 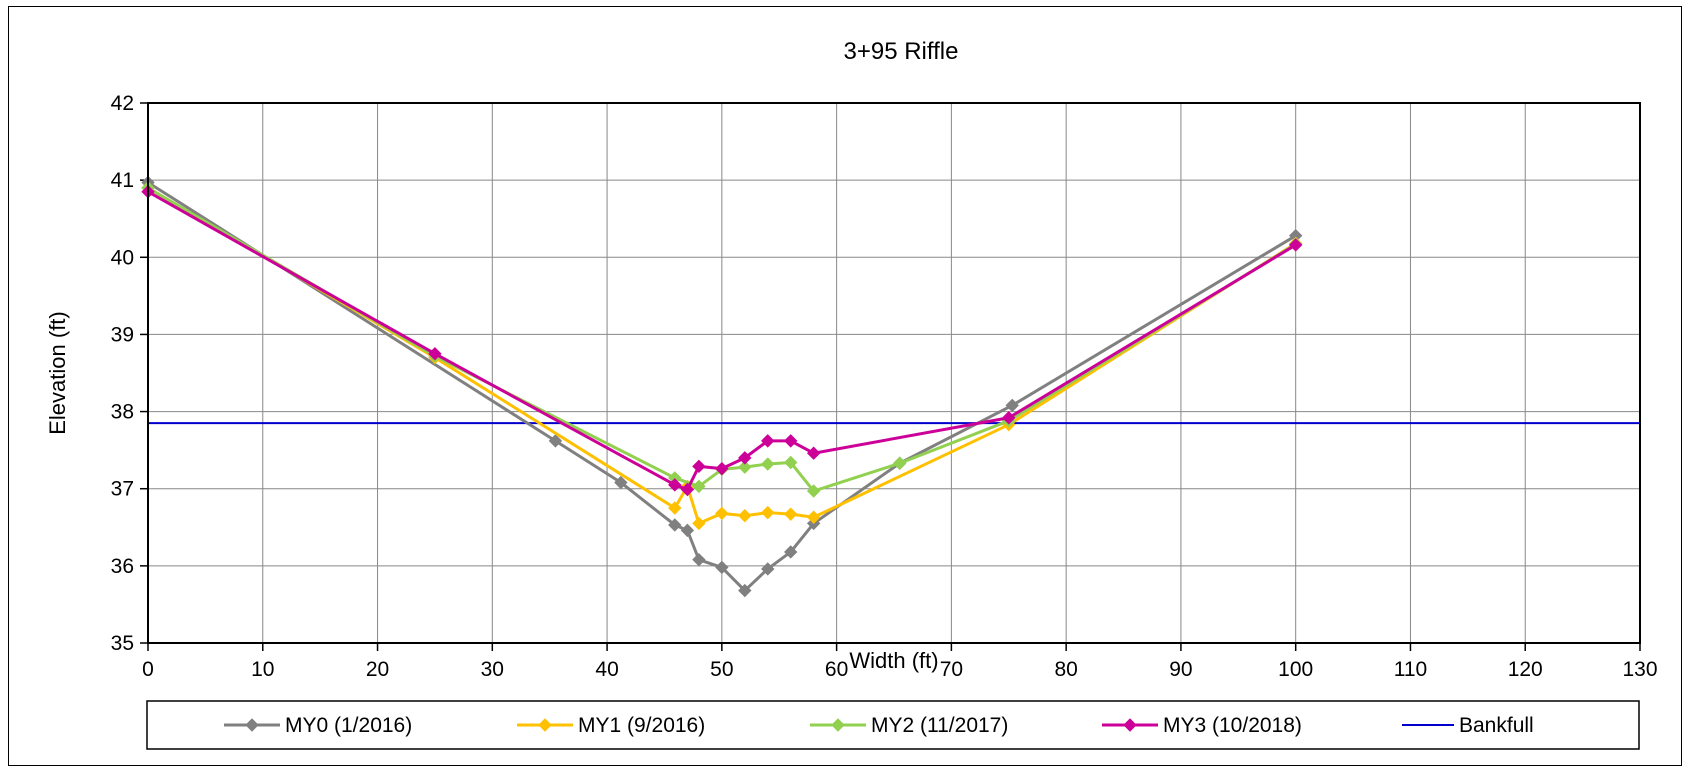 What do you see at coordinates (1496, 725) in the screenshot?
I see `legend-label: Bankfull` at bounding box center [1496, 725].